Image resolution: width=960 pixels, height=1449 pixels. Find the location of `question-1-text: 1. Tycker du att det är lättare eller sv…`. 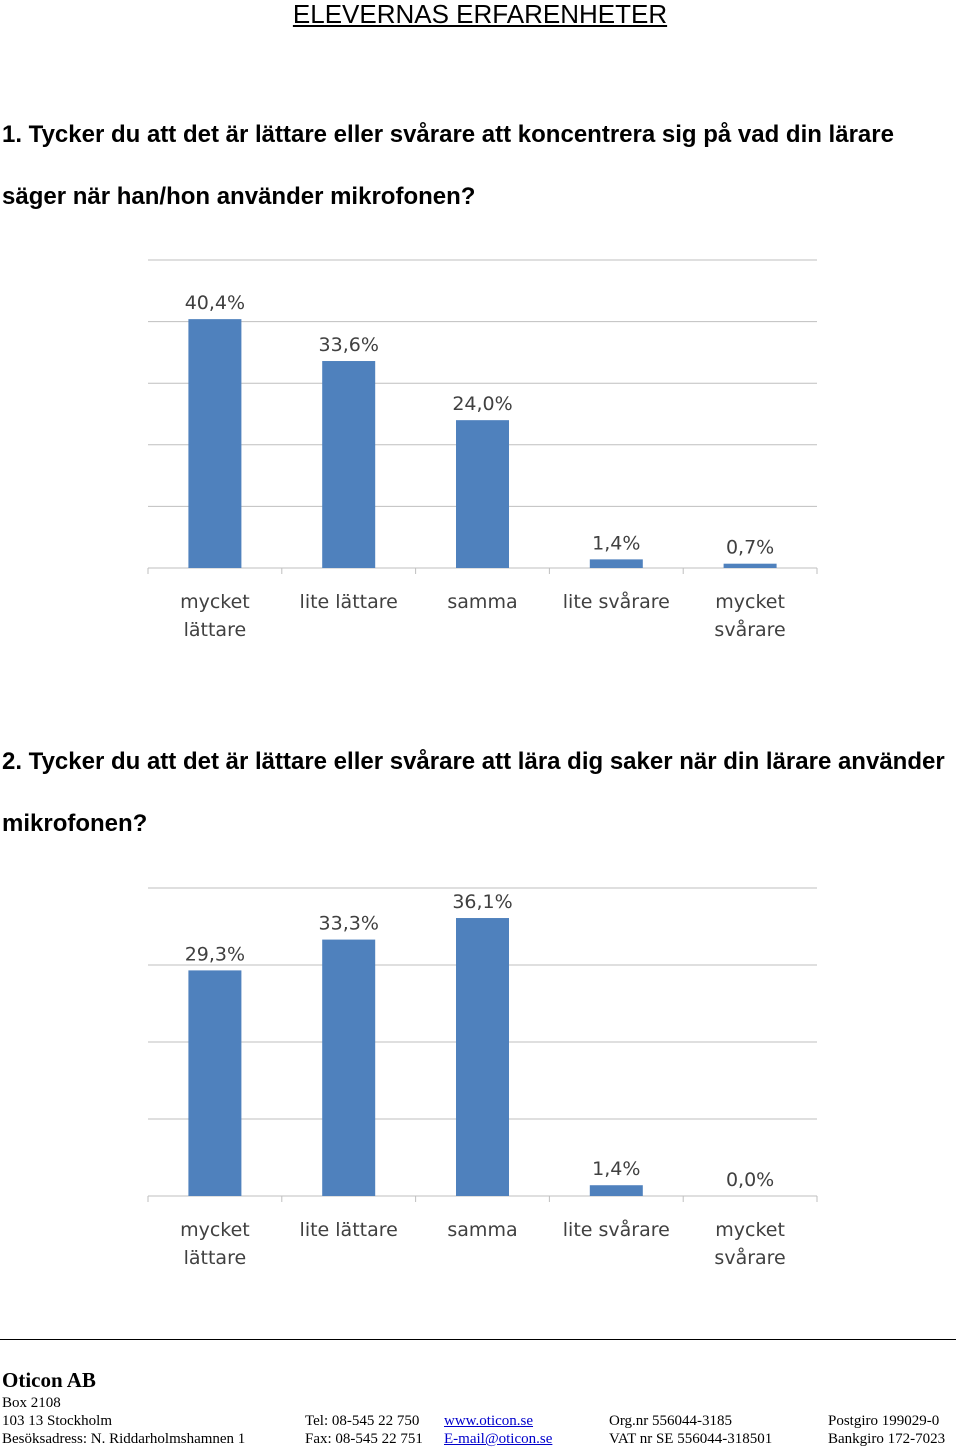

question-1-text: 1. Tycker du att det är lättare eller sv… is located at coordinates (448, 165).